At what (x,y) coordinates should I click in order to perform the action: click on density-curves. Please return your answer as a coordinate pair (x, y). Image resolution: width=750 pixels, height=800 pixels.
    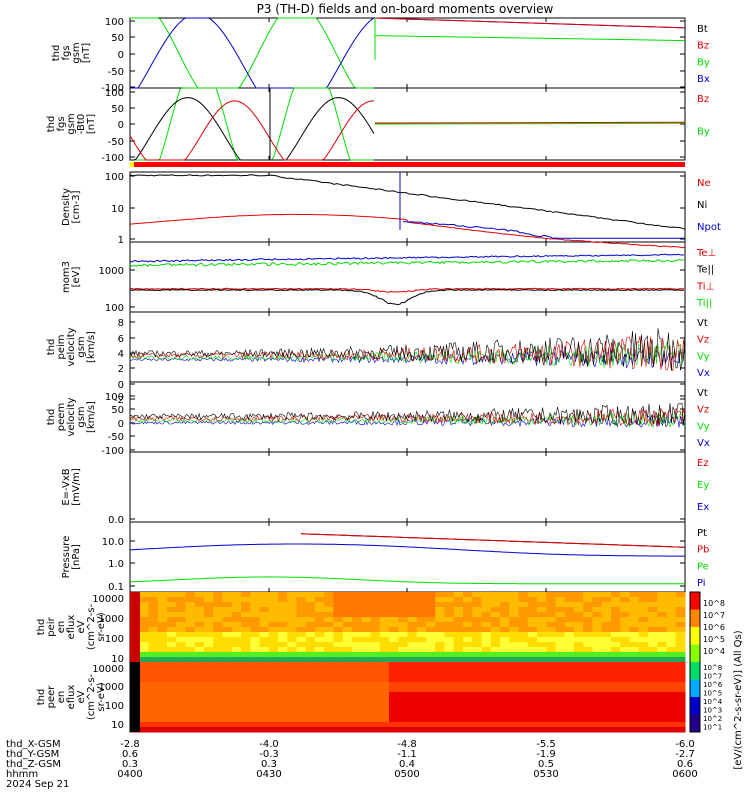
    Looking at the image, I should click on (407, 210).